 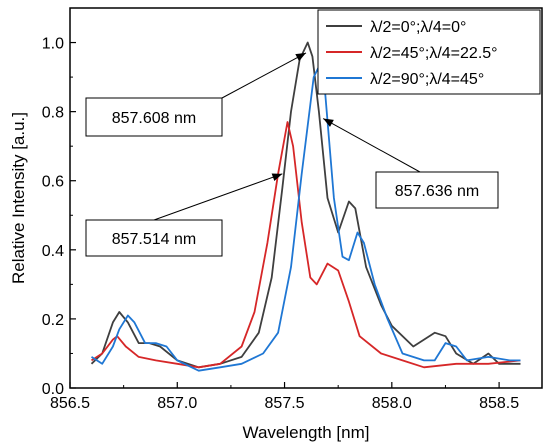 I want to click on x-axis: 856.5 857.0 857.5 858.0 858.5, so click(x=284, y=397).